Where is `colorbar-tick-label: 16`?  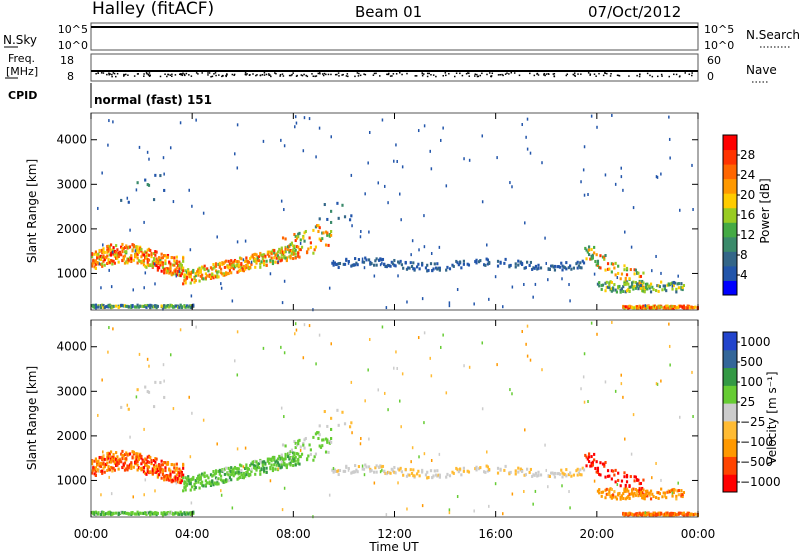
colorbar-tick-label: 16 is located at coordinates (747, 215).